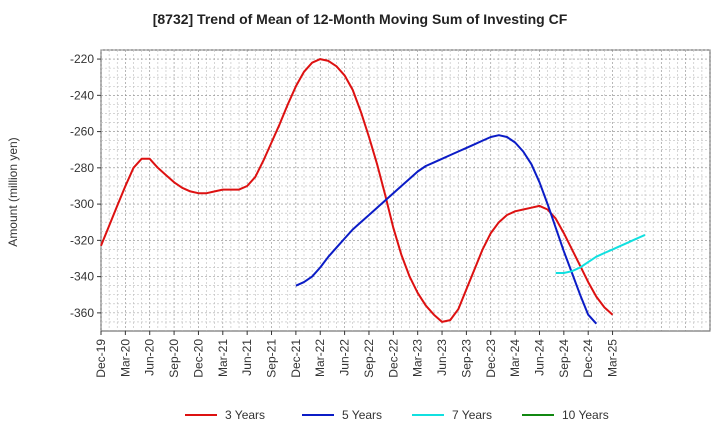 This screenshot has width=720, height=445. I want to click on x-tick-label: Jun-24, so click(539, 357).